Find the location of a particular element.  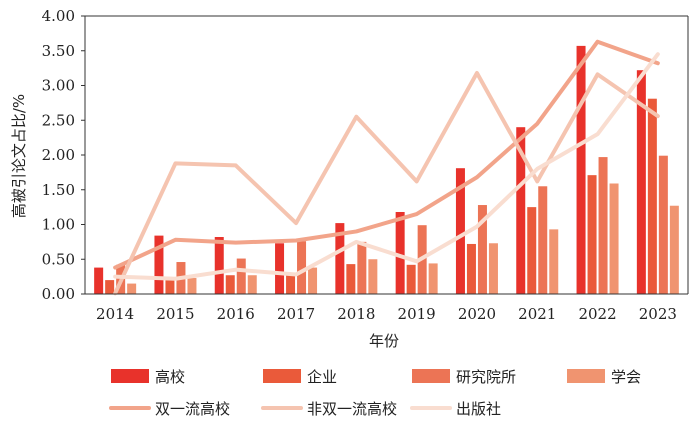

y-tick-label: 2.50 is located at coordinates (58, 120).